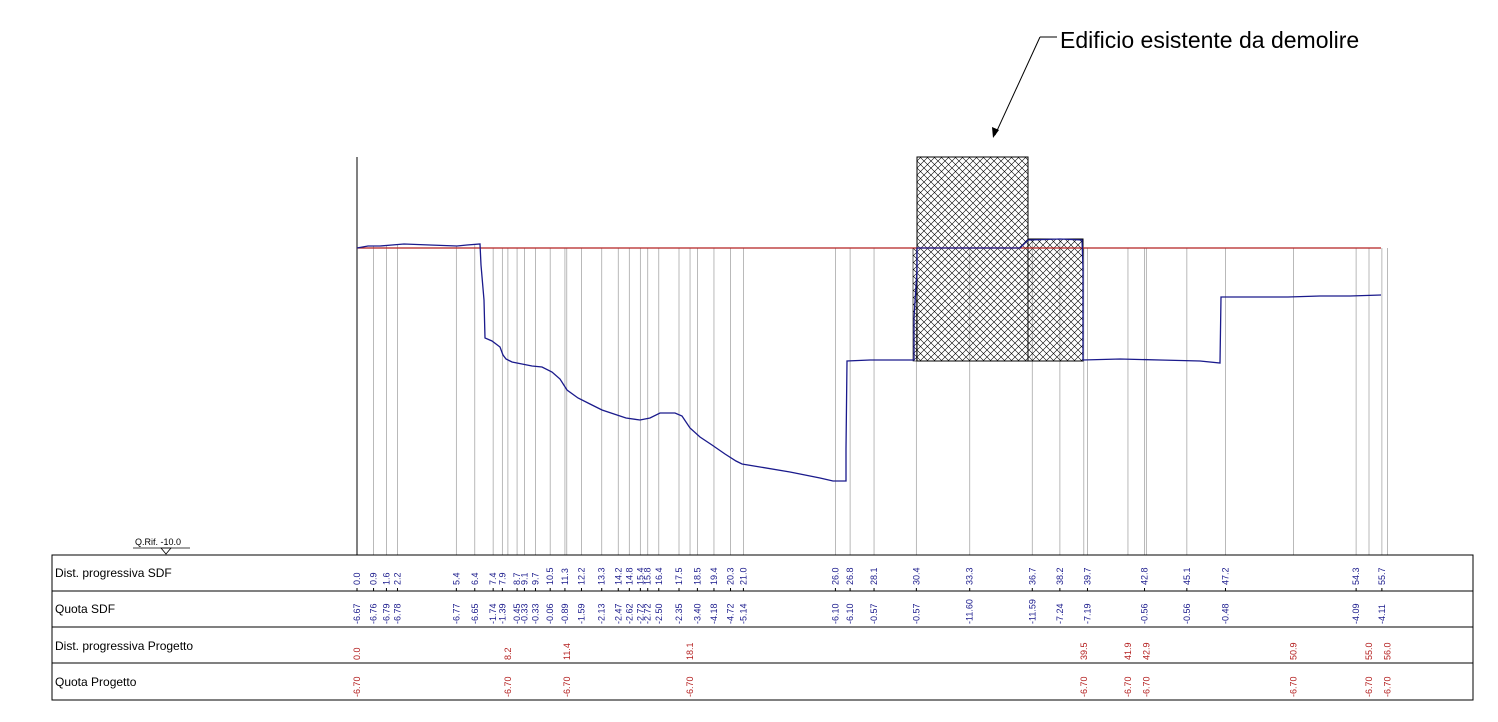 The width and height of the screenshot is (1498, 722). What do you see at coordinates (581, 576) in the screenshot?
I see `sdf-distance-label: 12.2` at bounding box center [581, 576].